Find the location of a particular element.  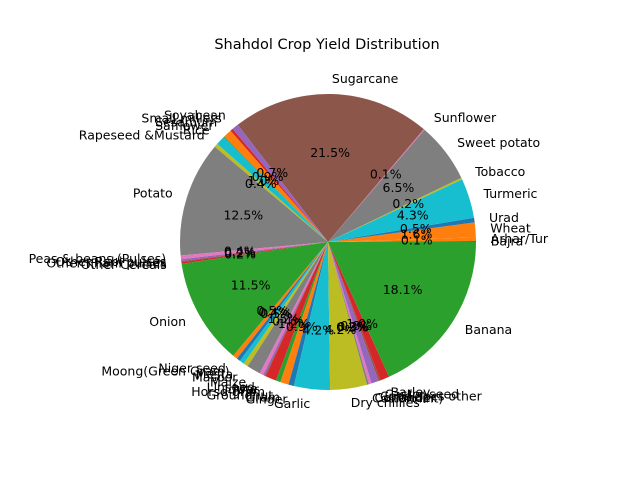

pie-slice-small-millets is located at coordinates (279, 185).